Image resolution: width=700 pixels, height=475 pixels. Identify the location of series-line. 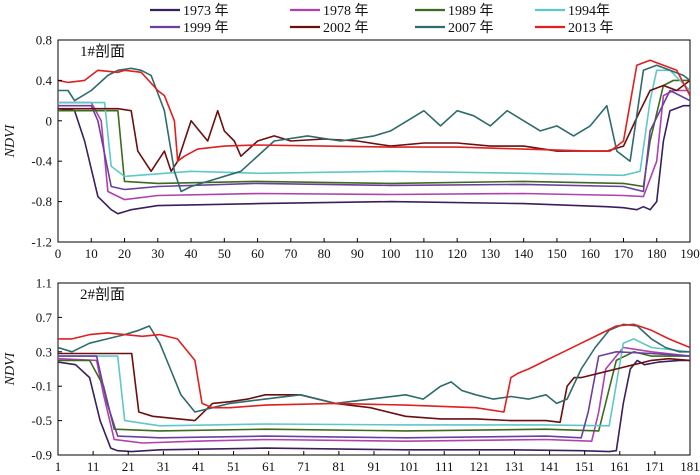
(374, 388).